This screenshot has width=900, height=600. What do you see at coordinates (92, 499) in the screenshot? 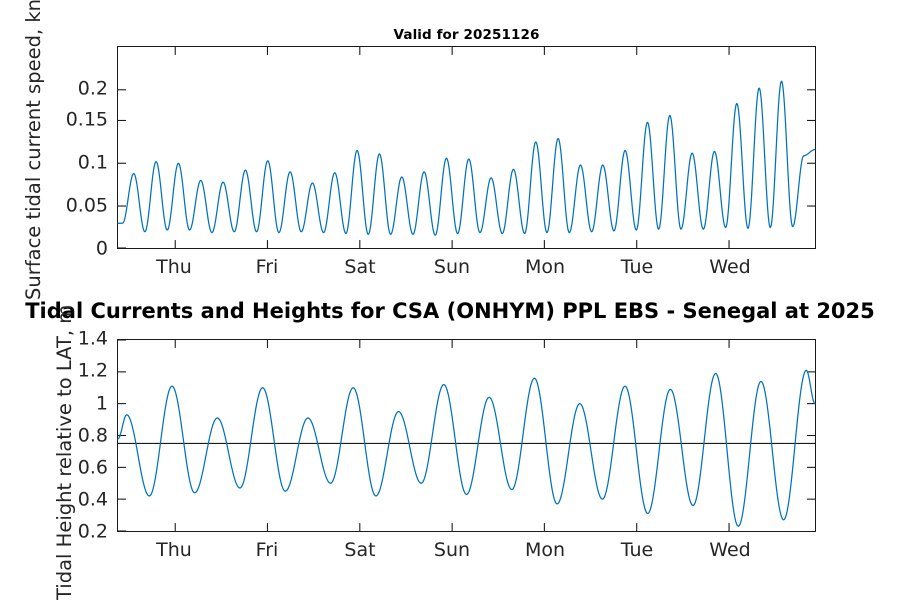
I see `y-tick-label: 0.4` at bounding box center [92, 499].